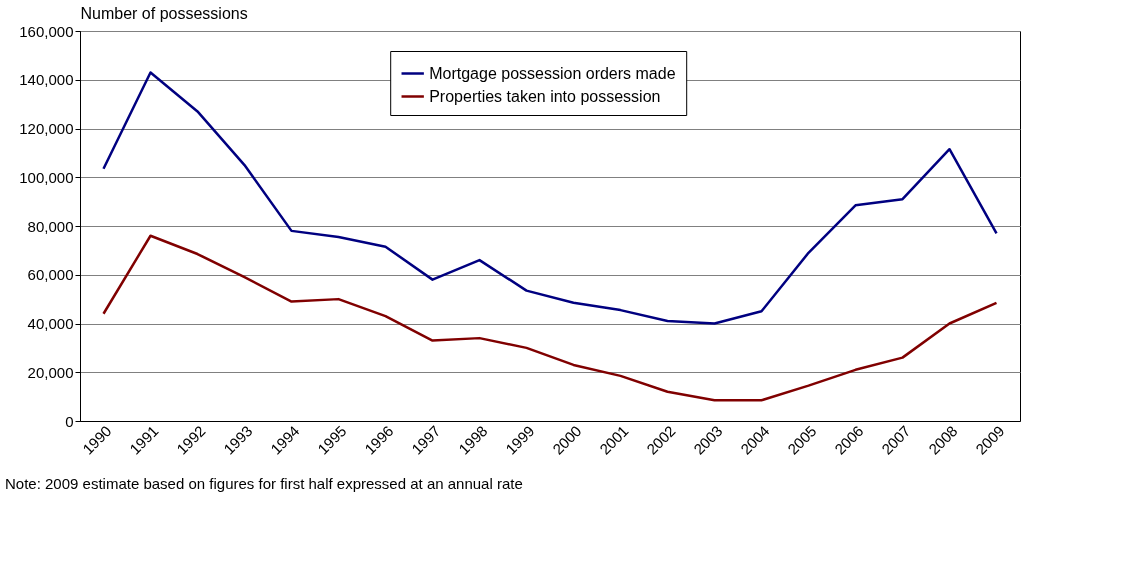 The height and width of the screenshot is (573, 1124). Describe the element at coordinates (50, 323) in the screenshot. I see `y-tick-label: 40,000` at that location.